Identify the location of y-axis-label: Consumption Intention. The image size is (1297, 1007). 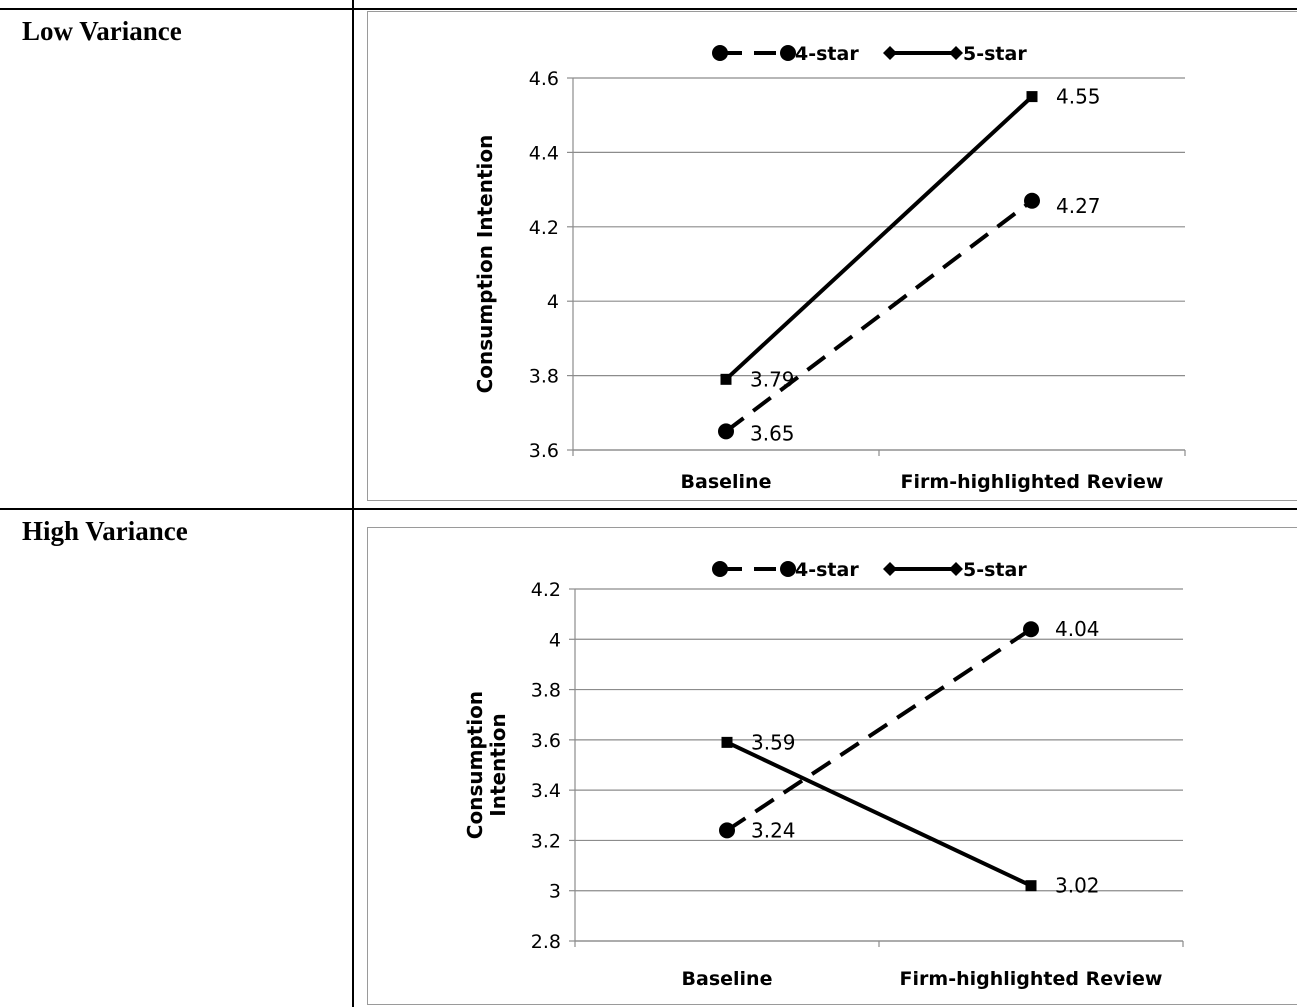
(485, 264).